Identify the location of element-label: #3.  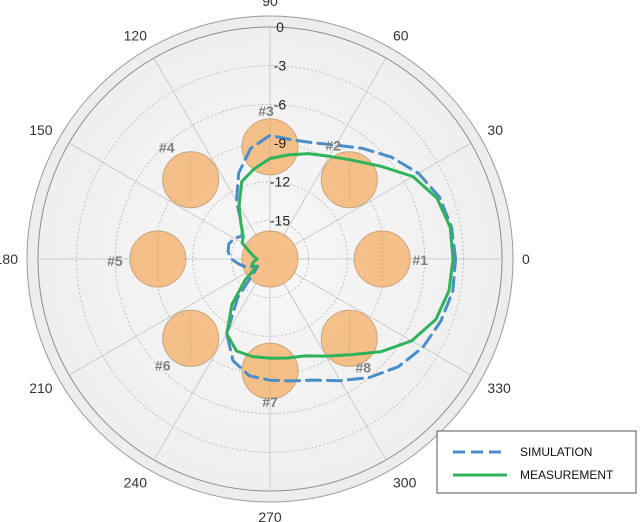
(266, 111).